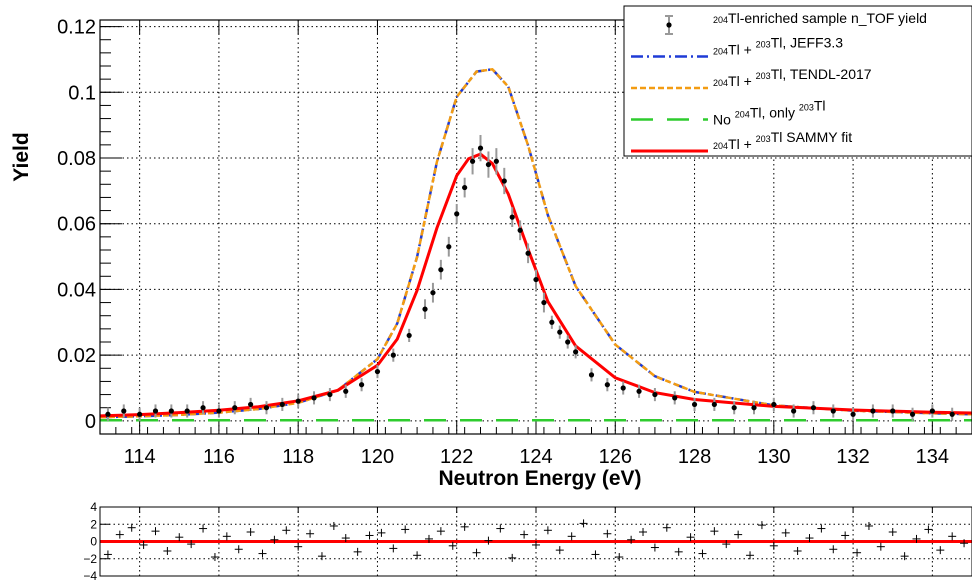 The width and height of the screenshot is (972, 581). Describe the element at coordinates (219, 457) in the screenshot. I see `x-tick-label: 116` at that location.